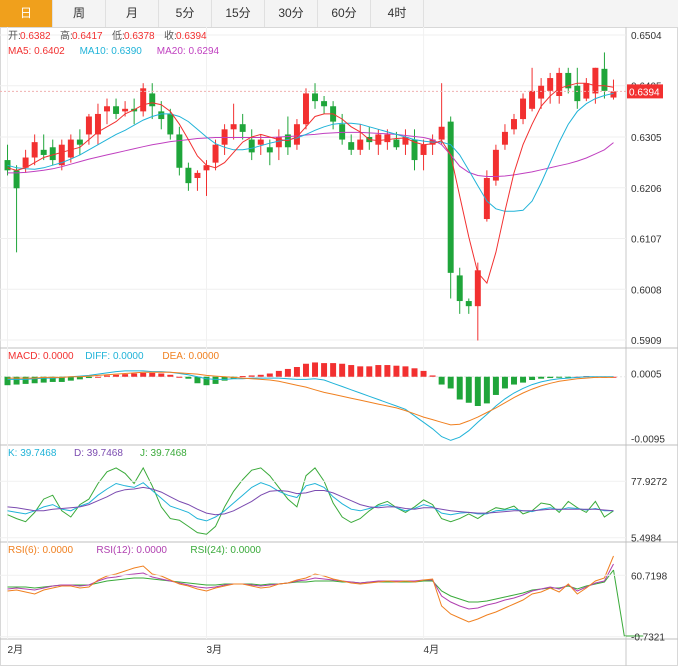 This screenshot has height=666, width=678. I want to click on kdj-tick-label: 77.9272, so click(649, 482).